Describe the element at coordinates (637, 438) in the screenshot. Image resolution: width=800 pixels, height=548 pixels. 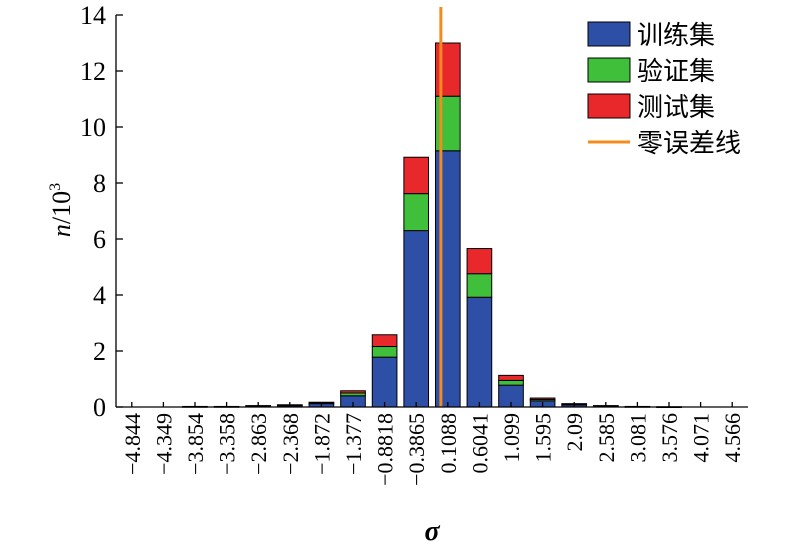
I see `x-tick-label-17: 3.081` at that location.